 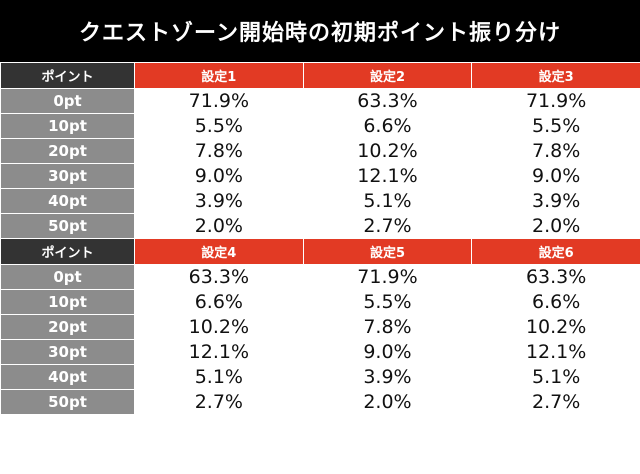 I want to click on table-row: 10pt 5.5% 6.6% 5.5%, so click(x=320, y=126).